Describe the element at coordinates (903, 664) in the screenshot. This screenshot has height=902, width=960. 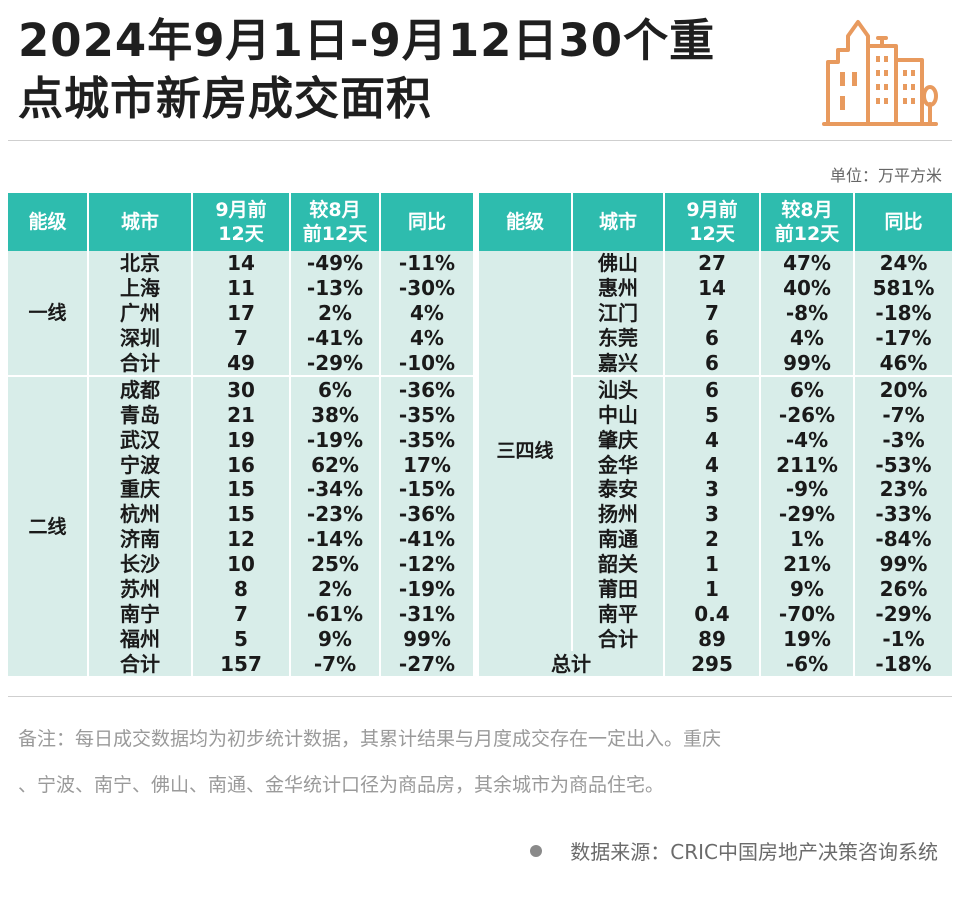
I see `grand-total-yoy: -18%` at that location.